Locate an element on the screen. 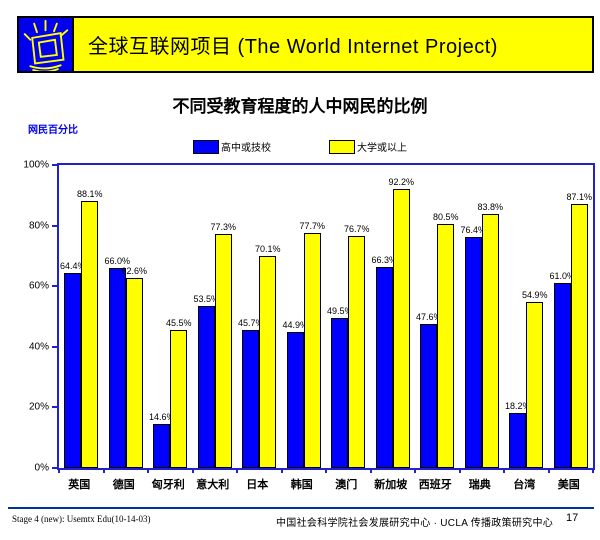 This screenshot has height=540, width=600. y-tick-label: 0% is located at coordinates (41, 468).